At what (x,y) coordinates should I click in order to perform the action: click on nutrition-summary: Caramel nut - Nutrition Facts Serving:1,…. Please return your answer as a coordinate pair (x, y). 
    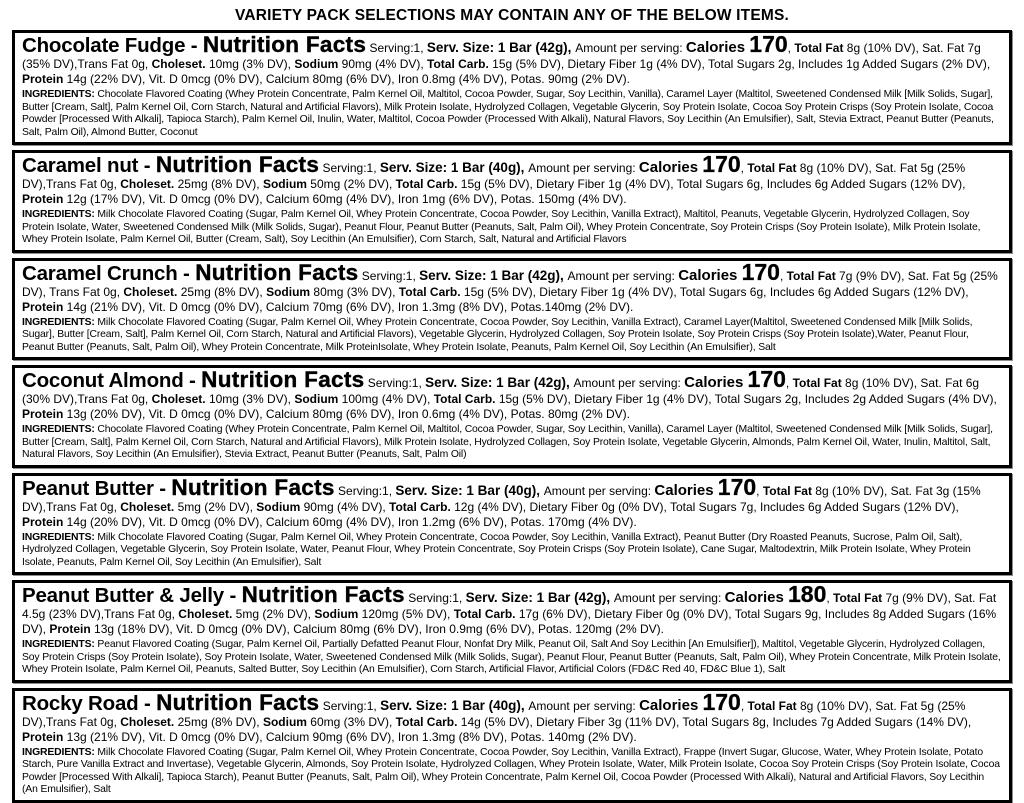
    Looking at the image, I should click on (512, 179).